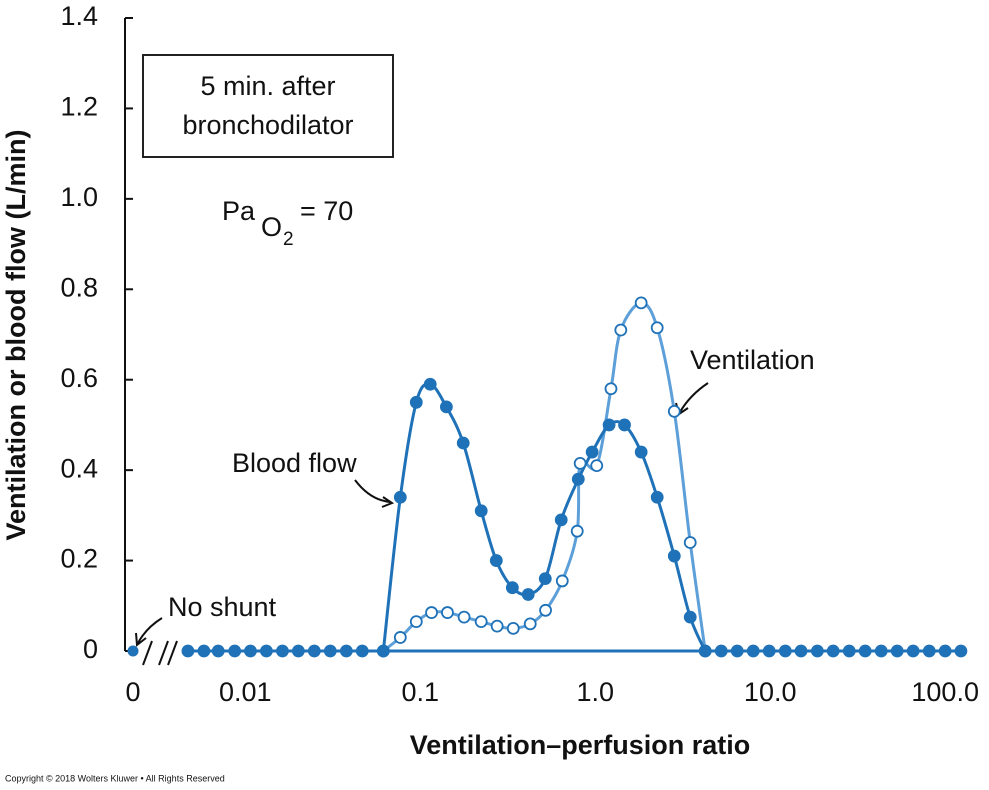  I want to click on x-axis-label: Ventilation–perfusion ratio, so click(580, 745).